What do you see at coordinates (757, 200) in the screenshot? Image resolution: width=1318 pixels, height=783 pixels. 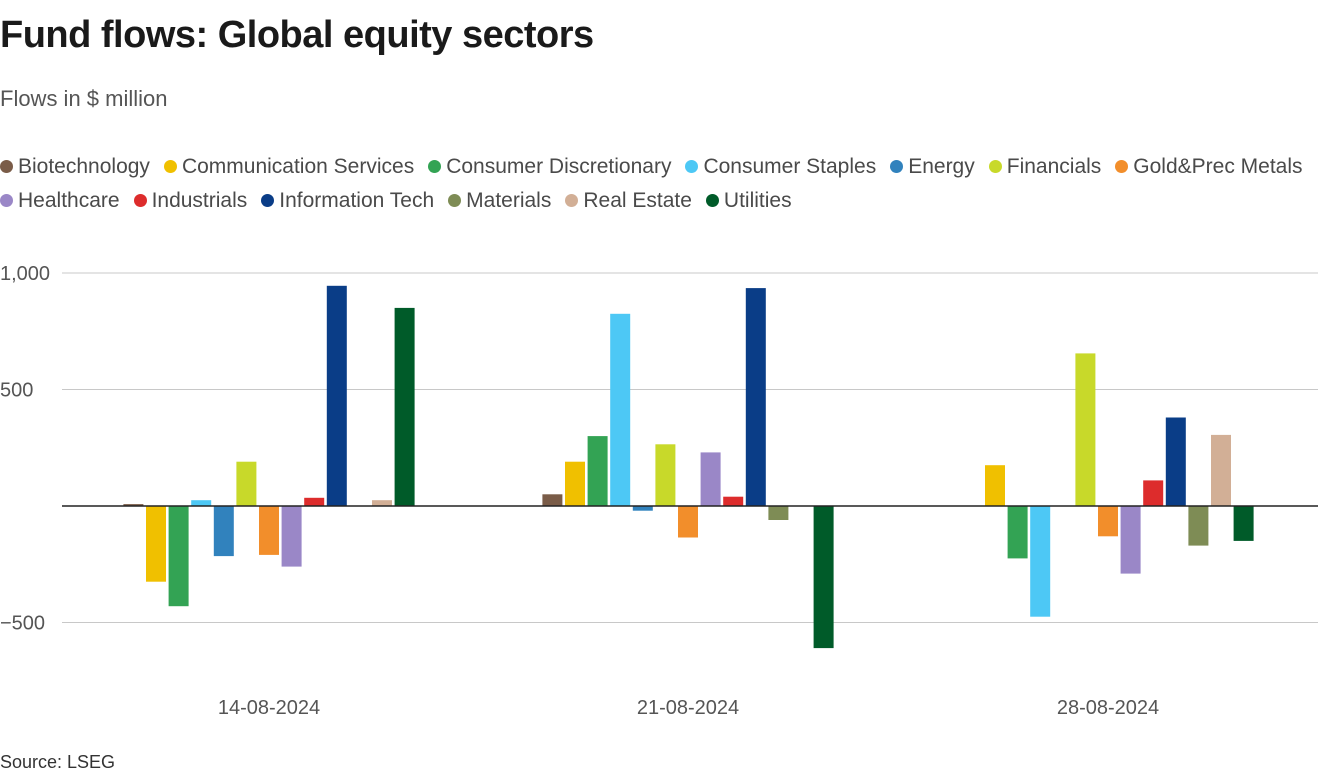 I see `legend-label: Utilities` at bounding box center [757, 200].